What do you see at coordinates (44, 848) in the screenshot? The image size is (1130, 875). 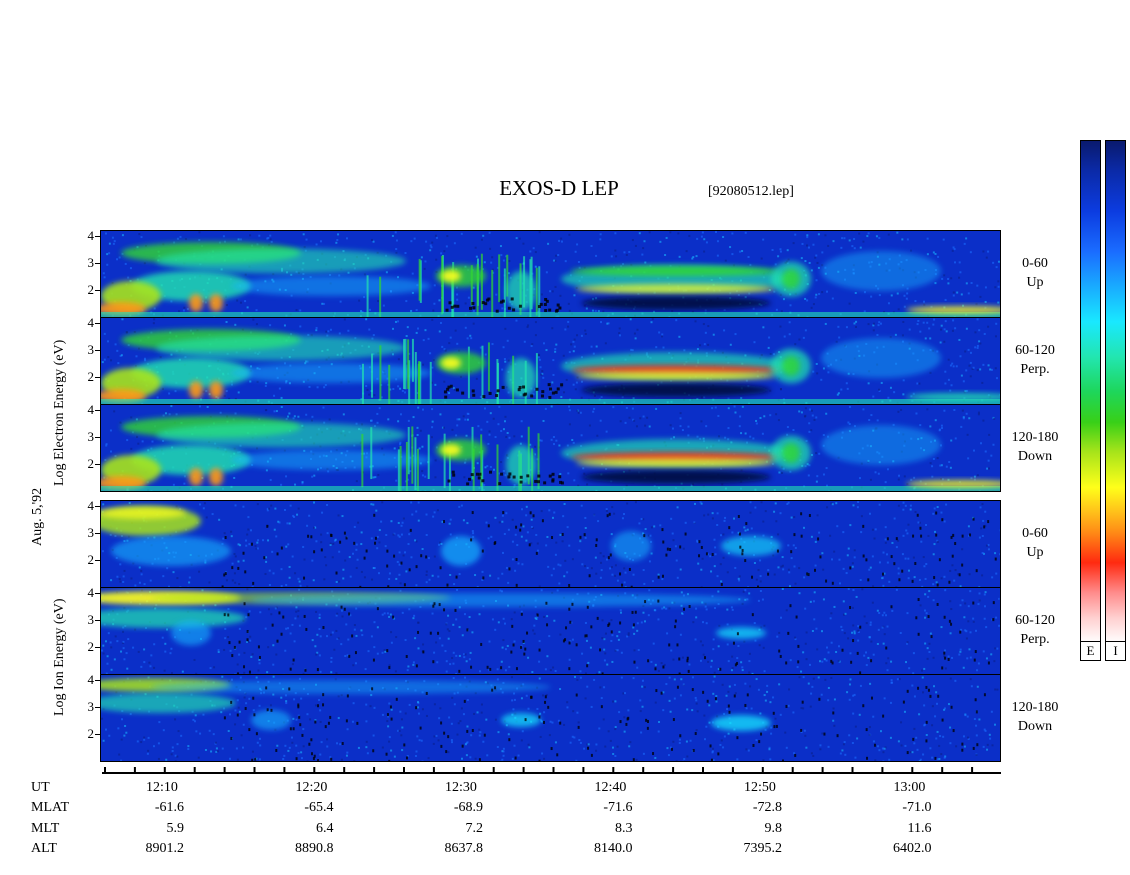 I see `ephemeris-row-label: ALT` at bounding box center [44, 848].